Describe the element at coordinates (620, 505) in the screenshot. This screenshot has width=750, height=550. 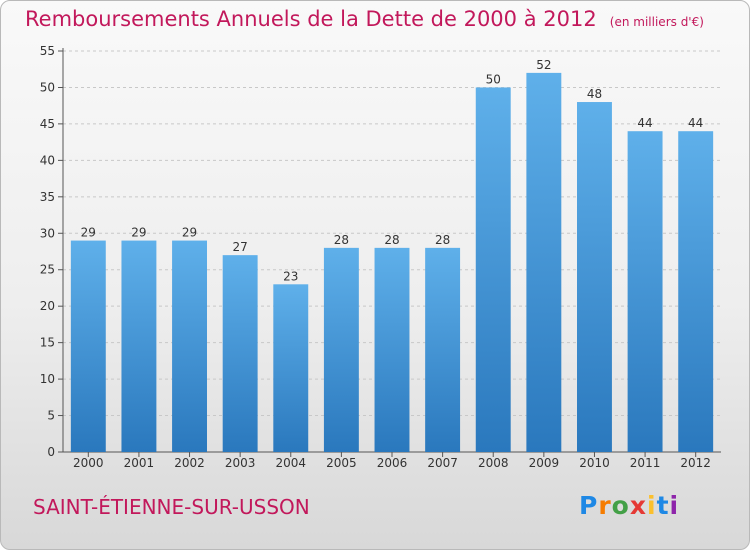
I see `logo-letter: o` at that location.